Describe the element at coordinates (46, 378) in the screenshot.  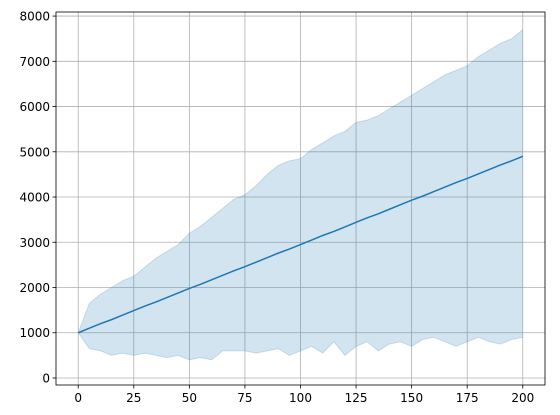
I see `y-tick-label: 0` at that location.